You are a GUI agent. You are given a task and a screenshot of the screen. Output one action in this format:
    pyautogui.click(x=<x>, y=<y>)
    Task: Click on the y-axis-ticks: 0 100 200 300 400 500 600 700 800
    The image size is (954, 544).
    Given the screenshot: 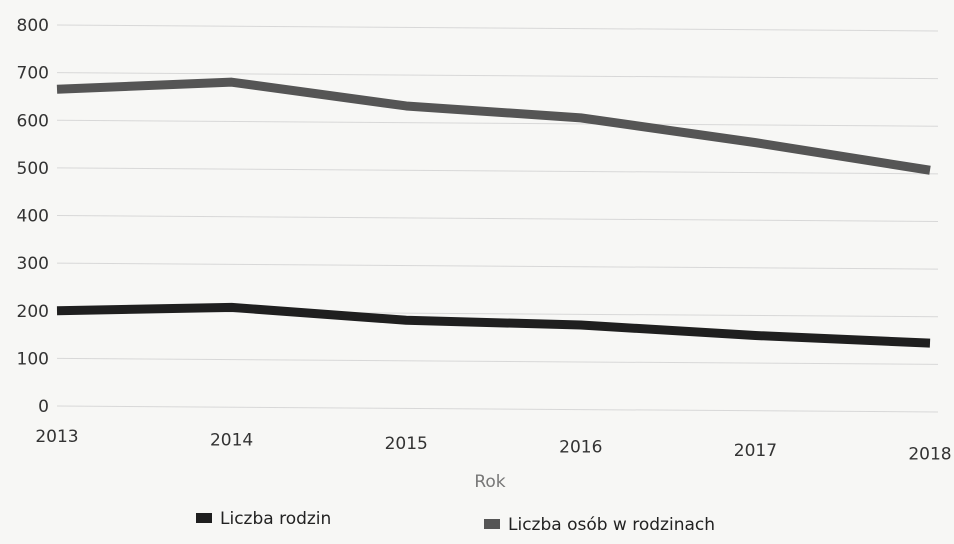 What is the action you would take?
    pyautogui.click(x=33, y=216)
    